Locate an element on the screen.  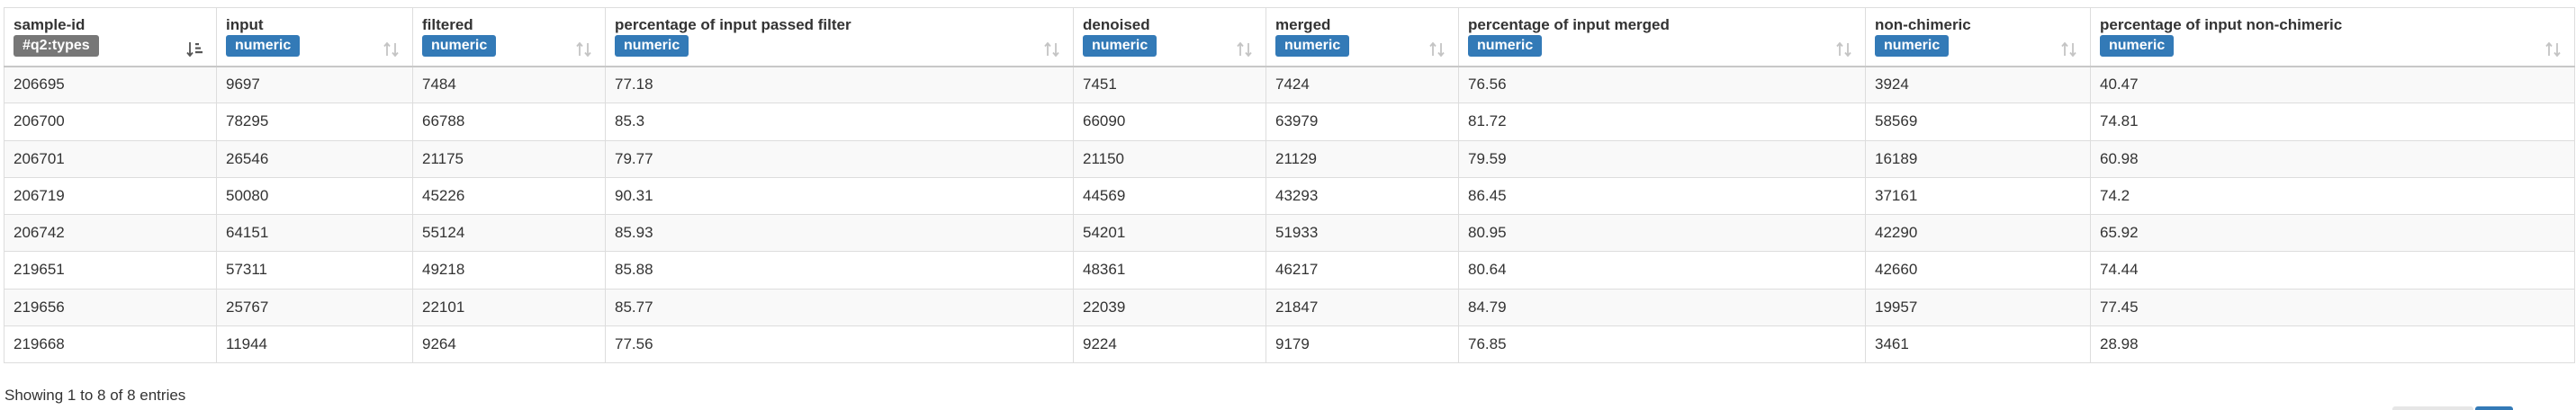
table-cell: 90.31 is located at coordinates (839, 196).